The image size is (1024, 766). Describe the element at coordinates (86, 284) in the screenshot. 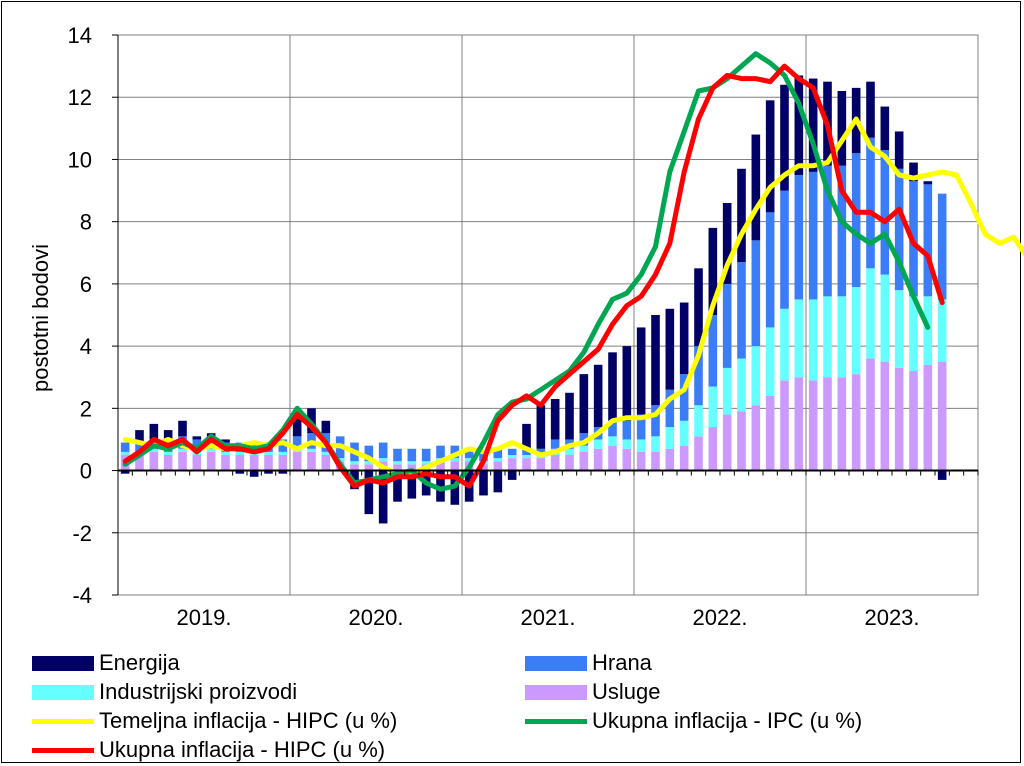

I see `y-tick-label: 6` at that location.